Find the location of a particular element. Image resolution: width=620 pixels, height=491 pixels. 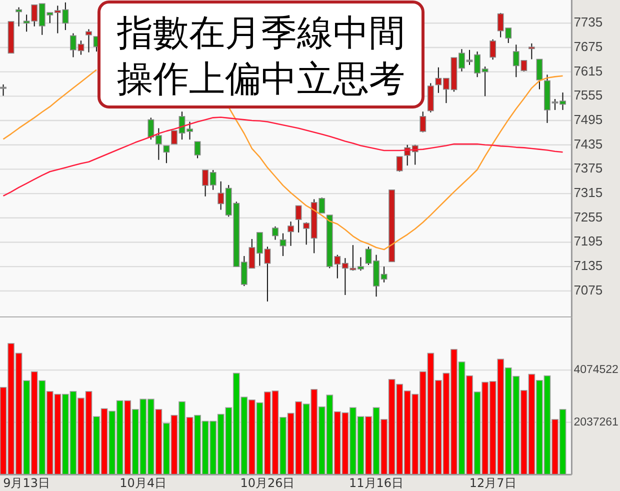

y-tick-label: 7615 is located at coordinates (588, 70).